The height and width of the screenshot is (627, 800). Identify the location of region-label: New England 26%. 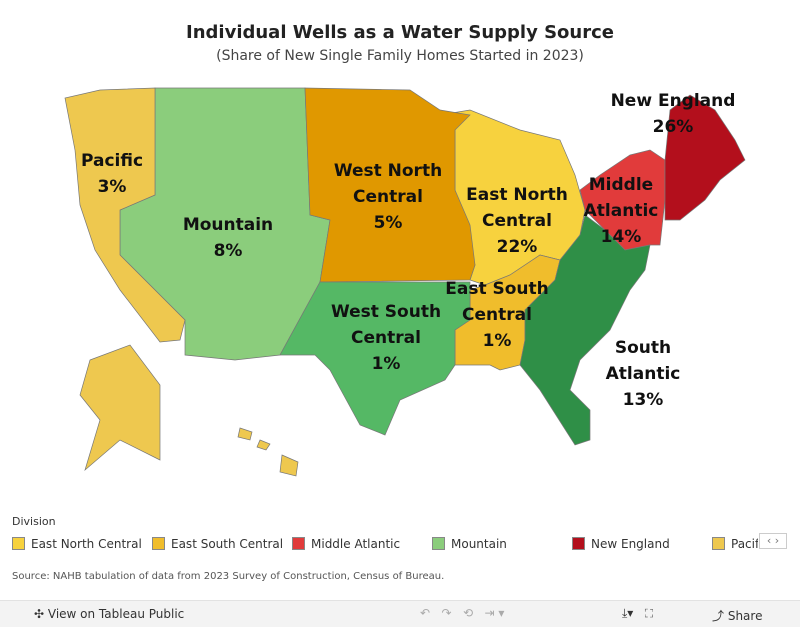
(673, 114).